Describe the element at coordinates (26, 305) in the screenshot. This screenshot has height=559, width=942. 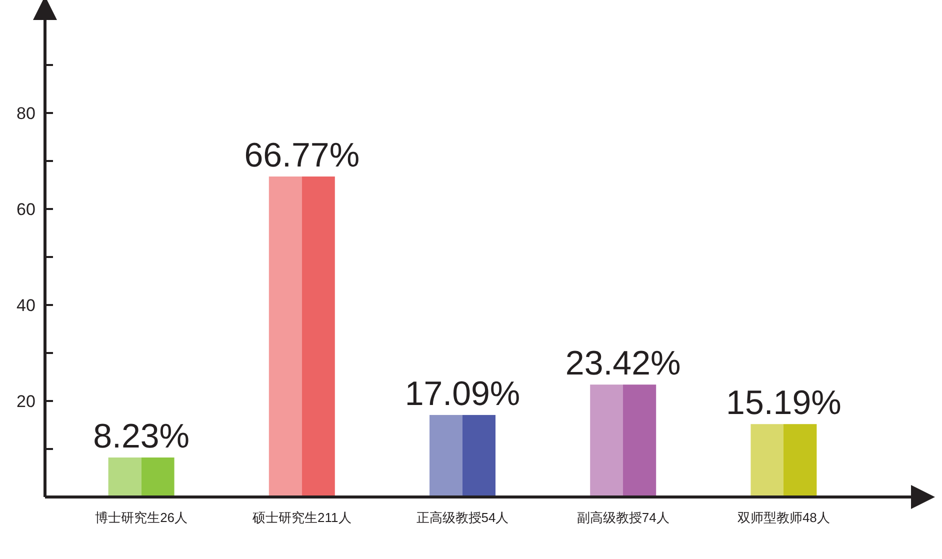
I see `y-tick-label: 40` at that location.